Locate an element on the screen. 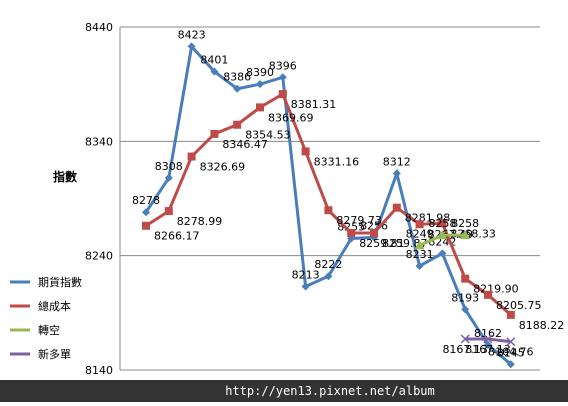 Image resolution: width=568 pixels, height=406 pixels. data-label: 8193 is located at coordinates (465, 297).